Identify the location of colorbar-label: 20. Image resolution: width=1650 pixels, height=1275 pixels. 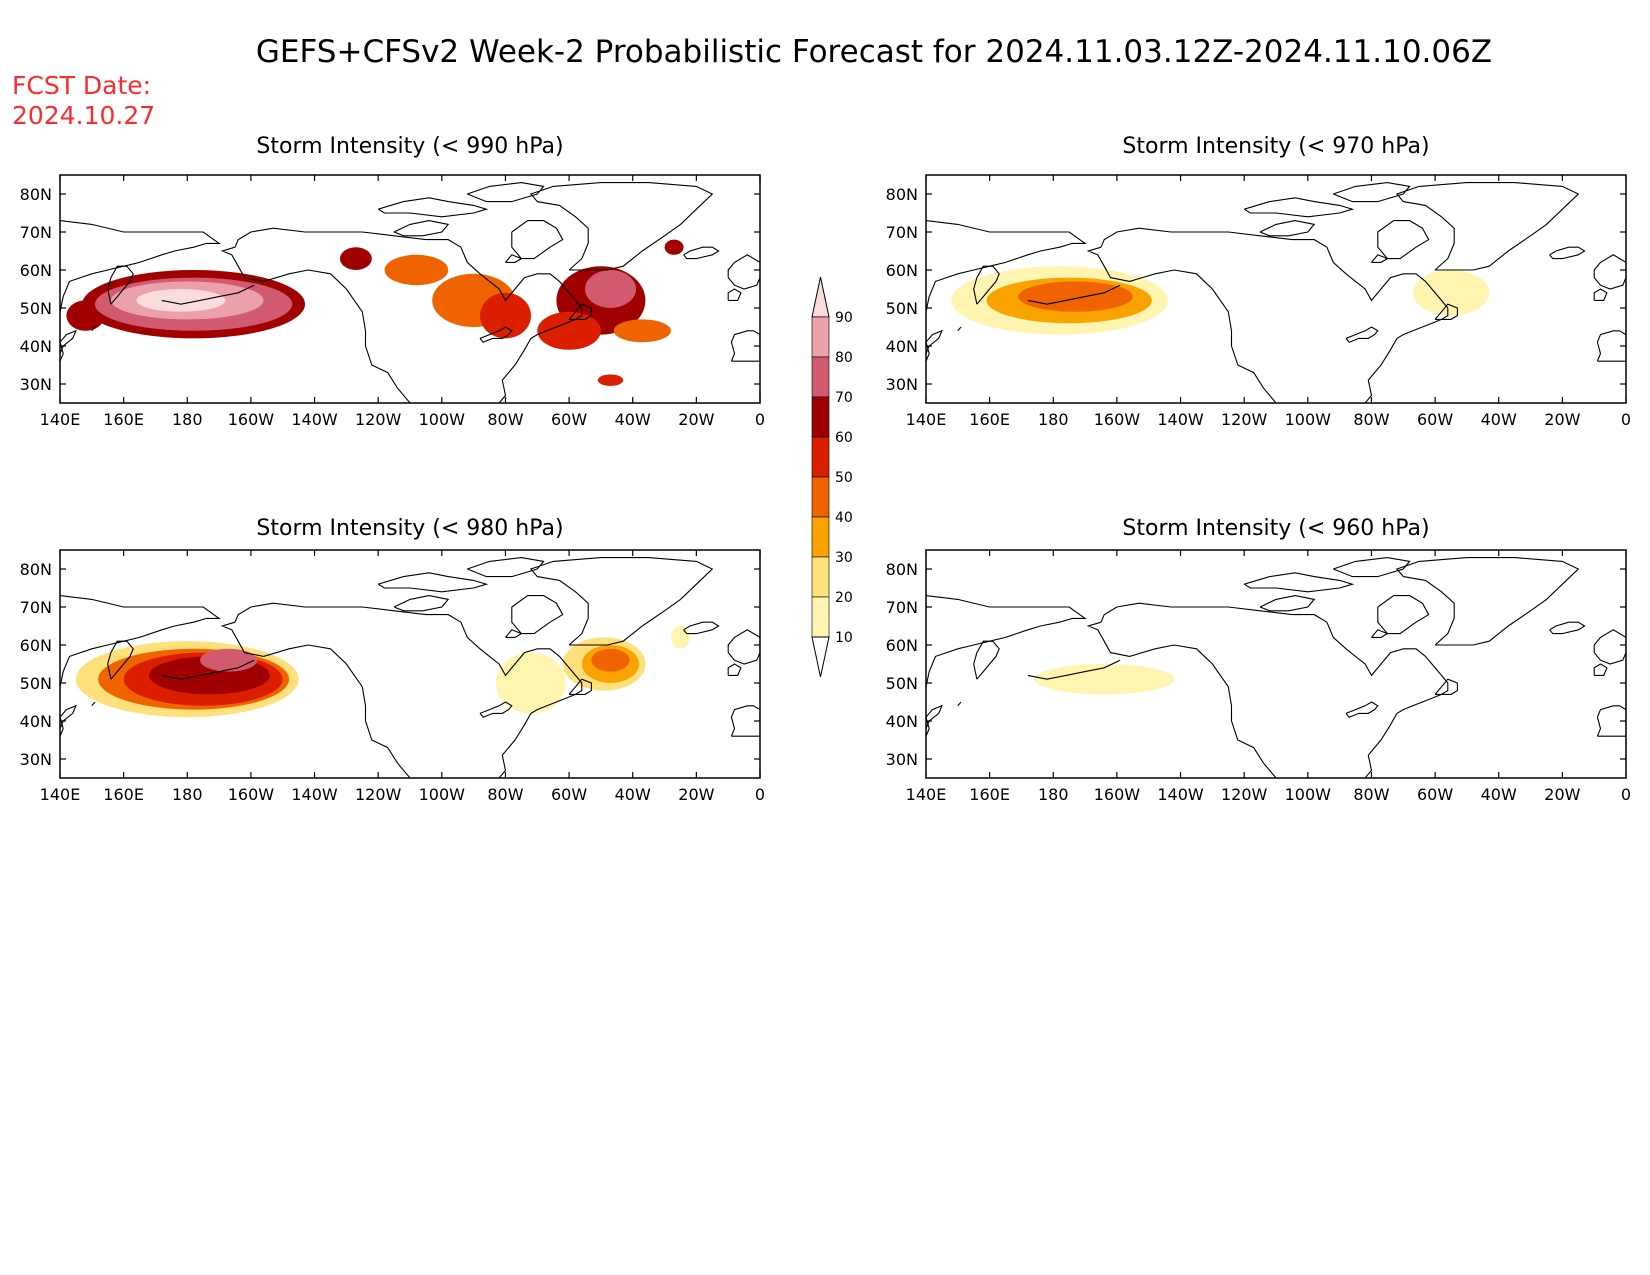
(844, 598).